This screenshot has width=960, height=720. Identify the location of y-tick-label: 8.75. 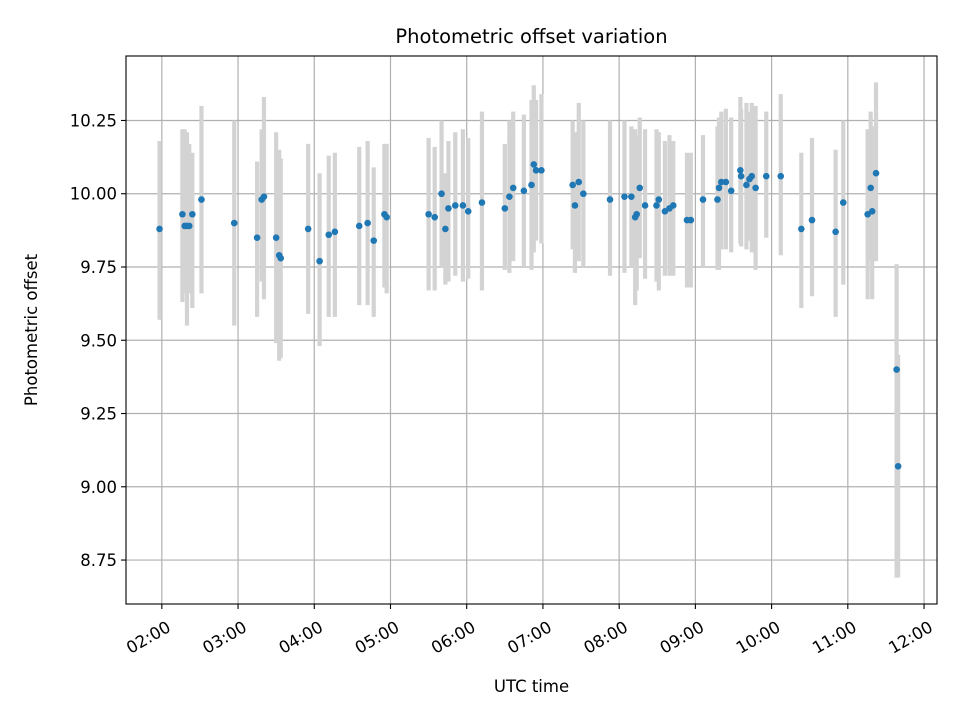
(98, 560).